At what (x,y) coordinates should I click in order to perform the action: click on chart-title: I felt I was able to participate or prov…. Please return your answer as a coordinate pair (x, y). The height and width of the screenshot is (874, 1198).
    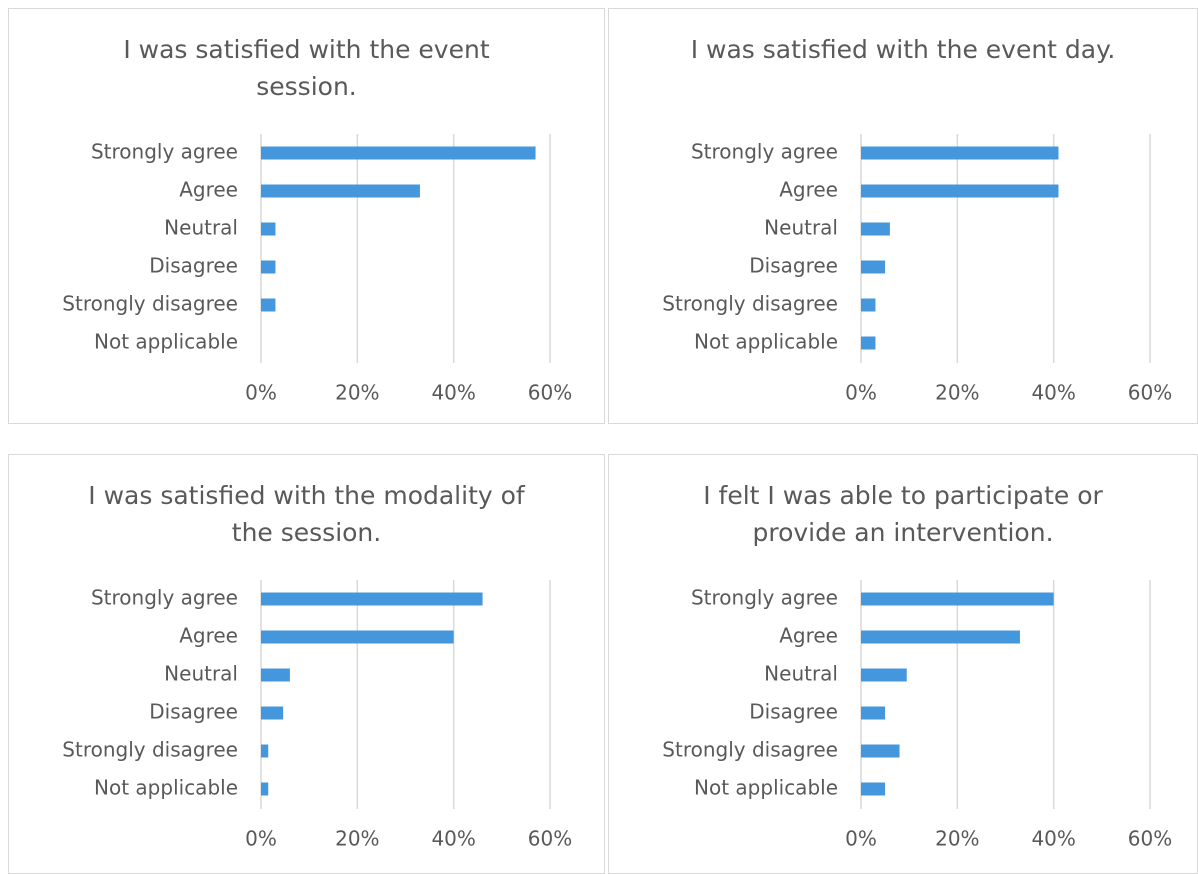
    Looking at the image, I should click on (903, 514).